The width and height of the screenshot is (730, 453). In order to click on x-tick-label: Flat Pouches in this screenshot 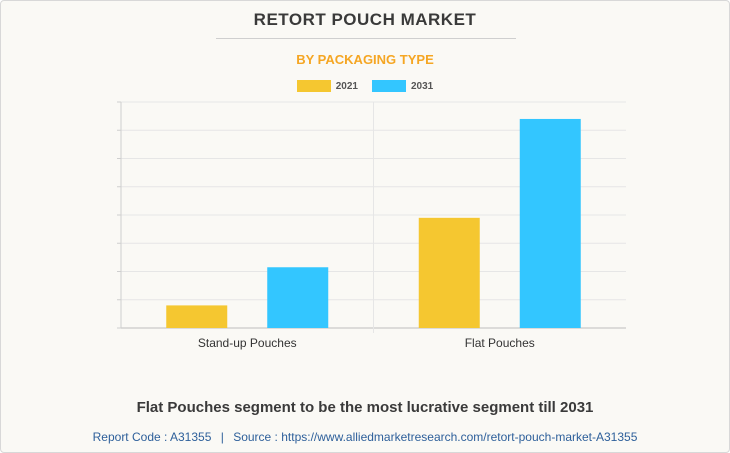, I will do `click(500, 343)`.